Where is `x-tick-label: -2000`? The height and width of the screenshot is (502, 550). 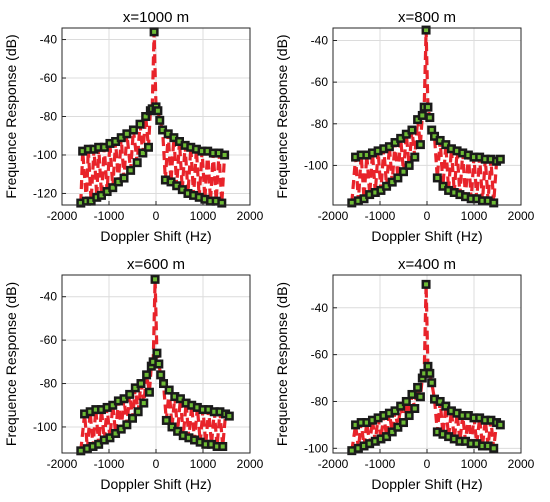 x-tick-label: -2000 is located at coordinates (333, 216).